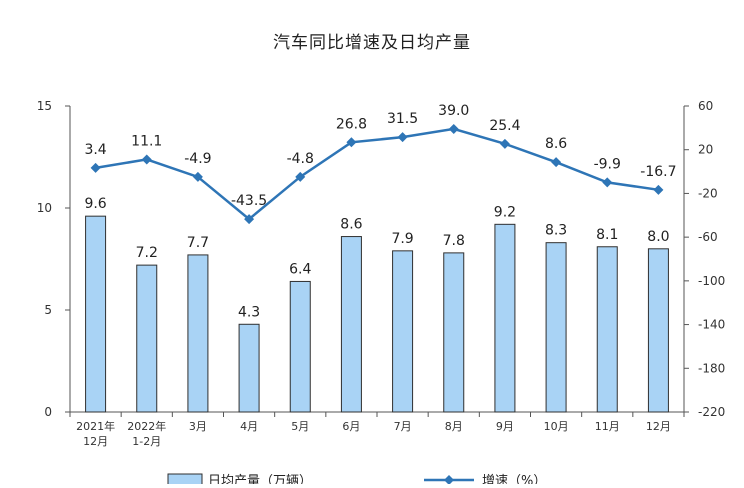 This screenshot has width=744, height=488. I want to click on category-label: 2021年, so click(95, 426).